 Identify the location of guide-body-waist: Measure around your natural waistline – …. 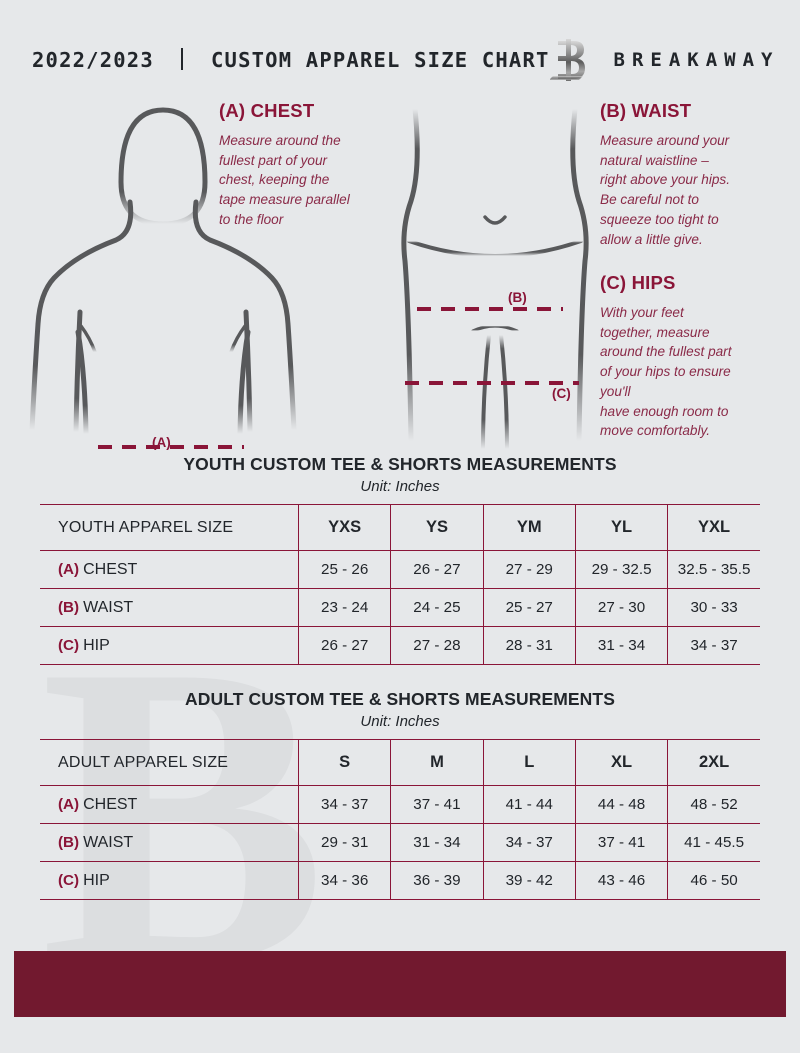
(665, 190).